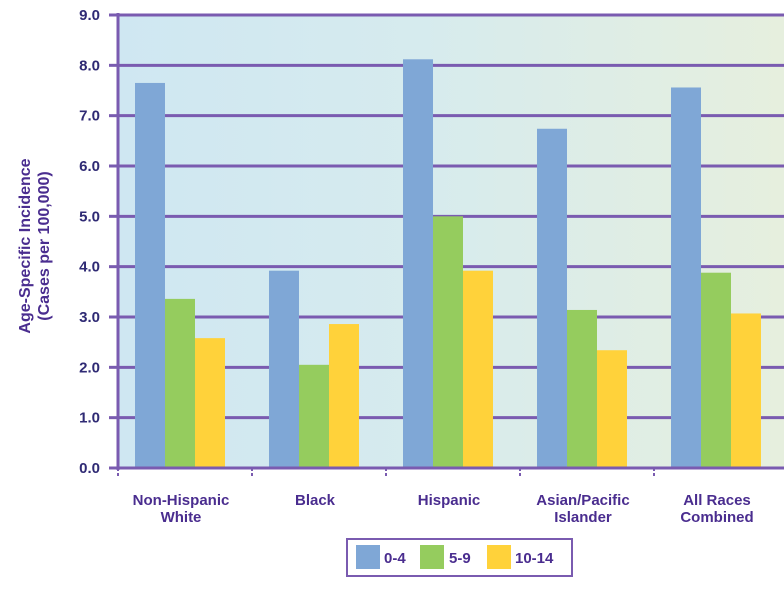  I want to click on legend-label-0-4: 0-4, so click(395, 558).